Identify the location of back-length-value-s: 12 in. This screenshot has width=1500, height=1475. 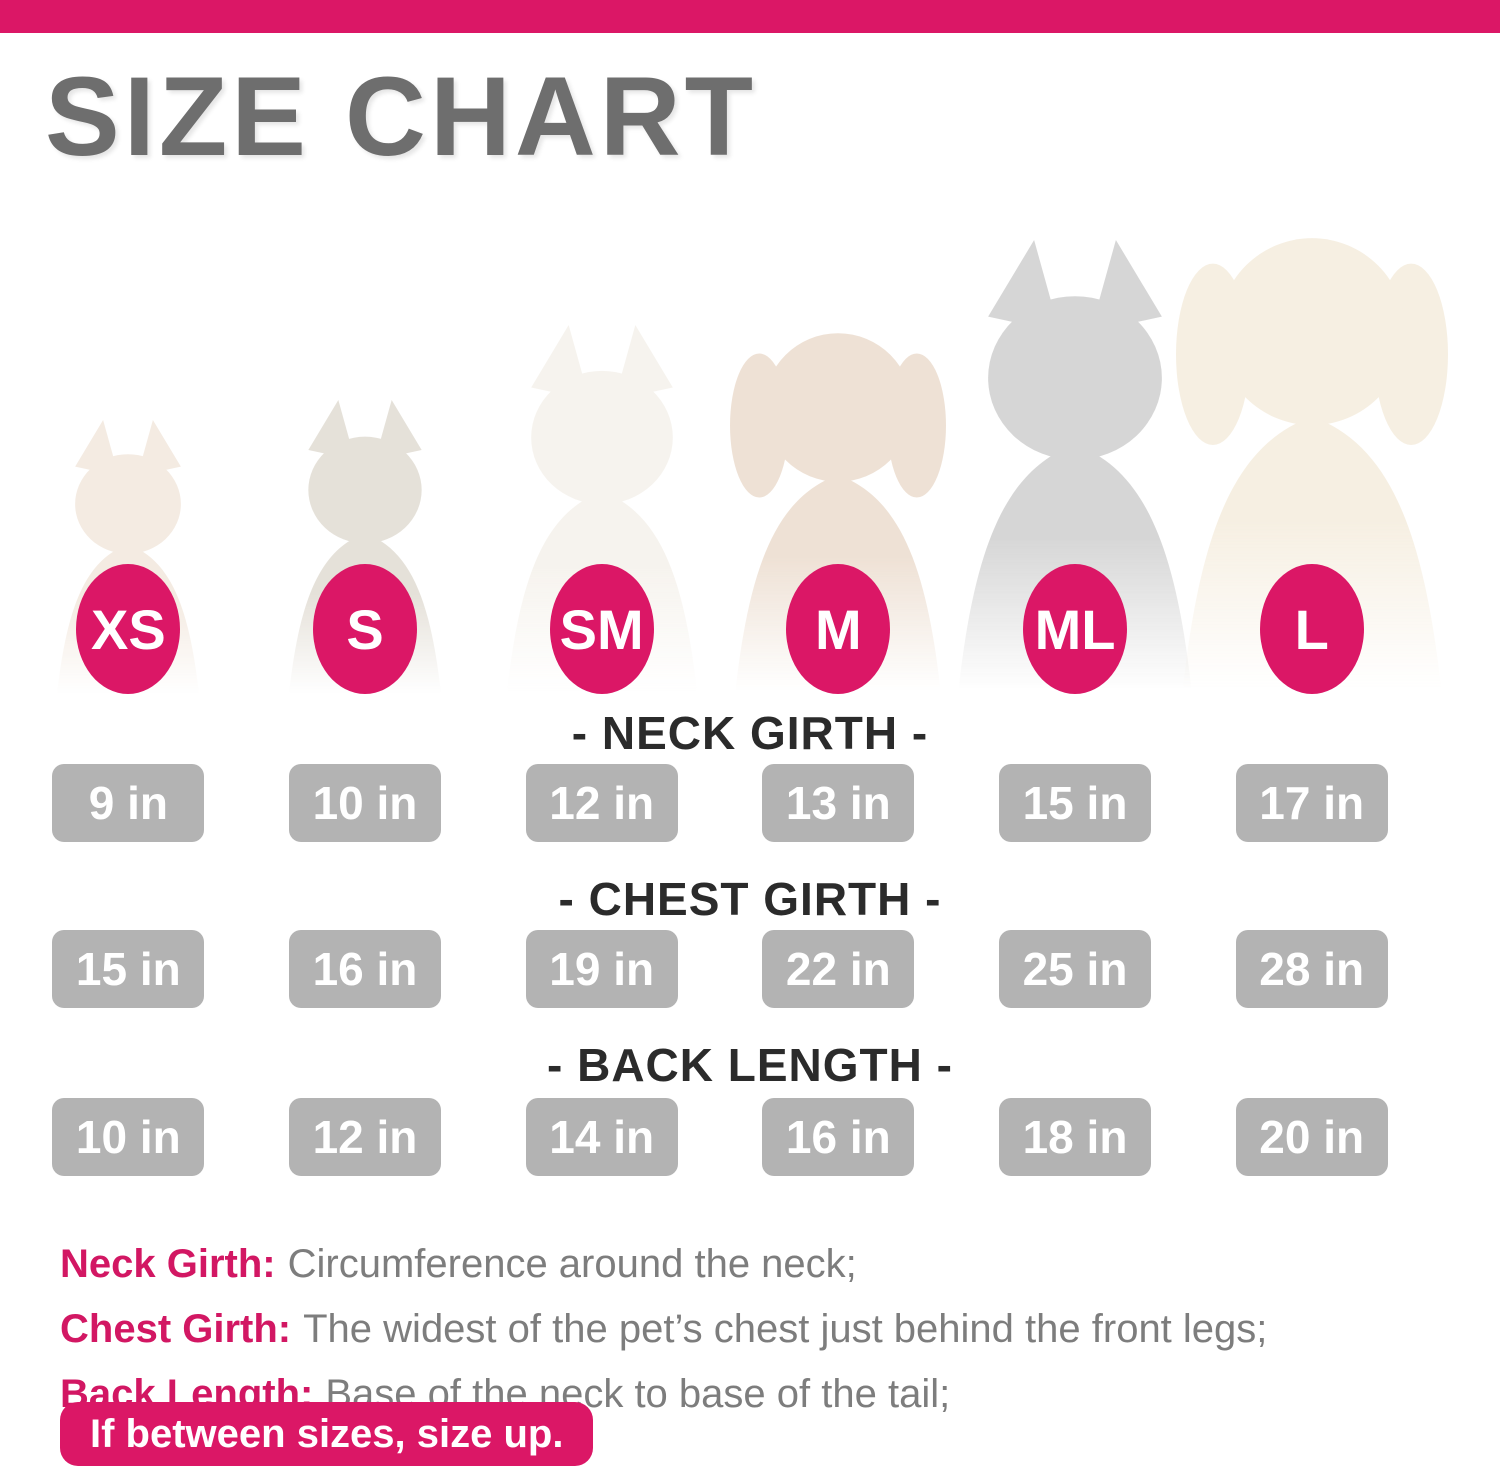
(365, 1137).